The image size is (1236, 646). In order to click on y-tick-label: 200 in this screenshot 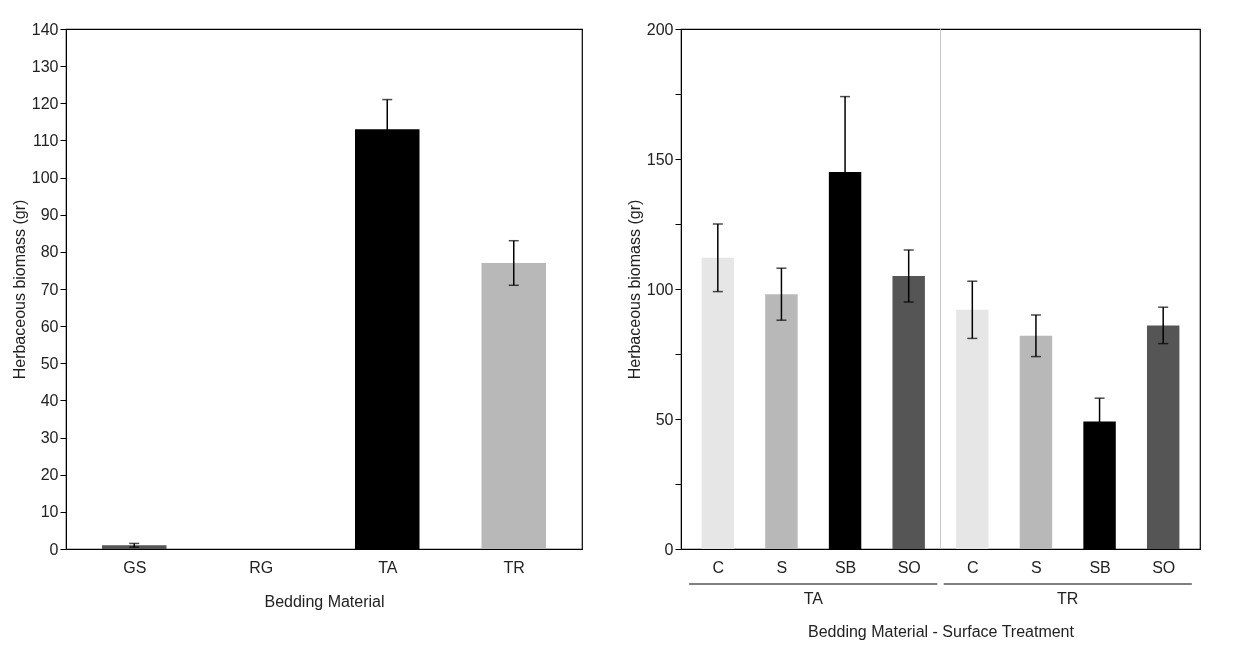, I will do `click(660, 29)`.